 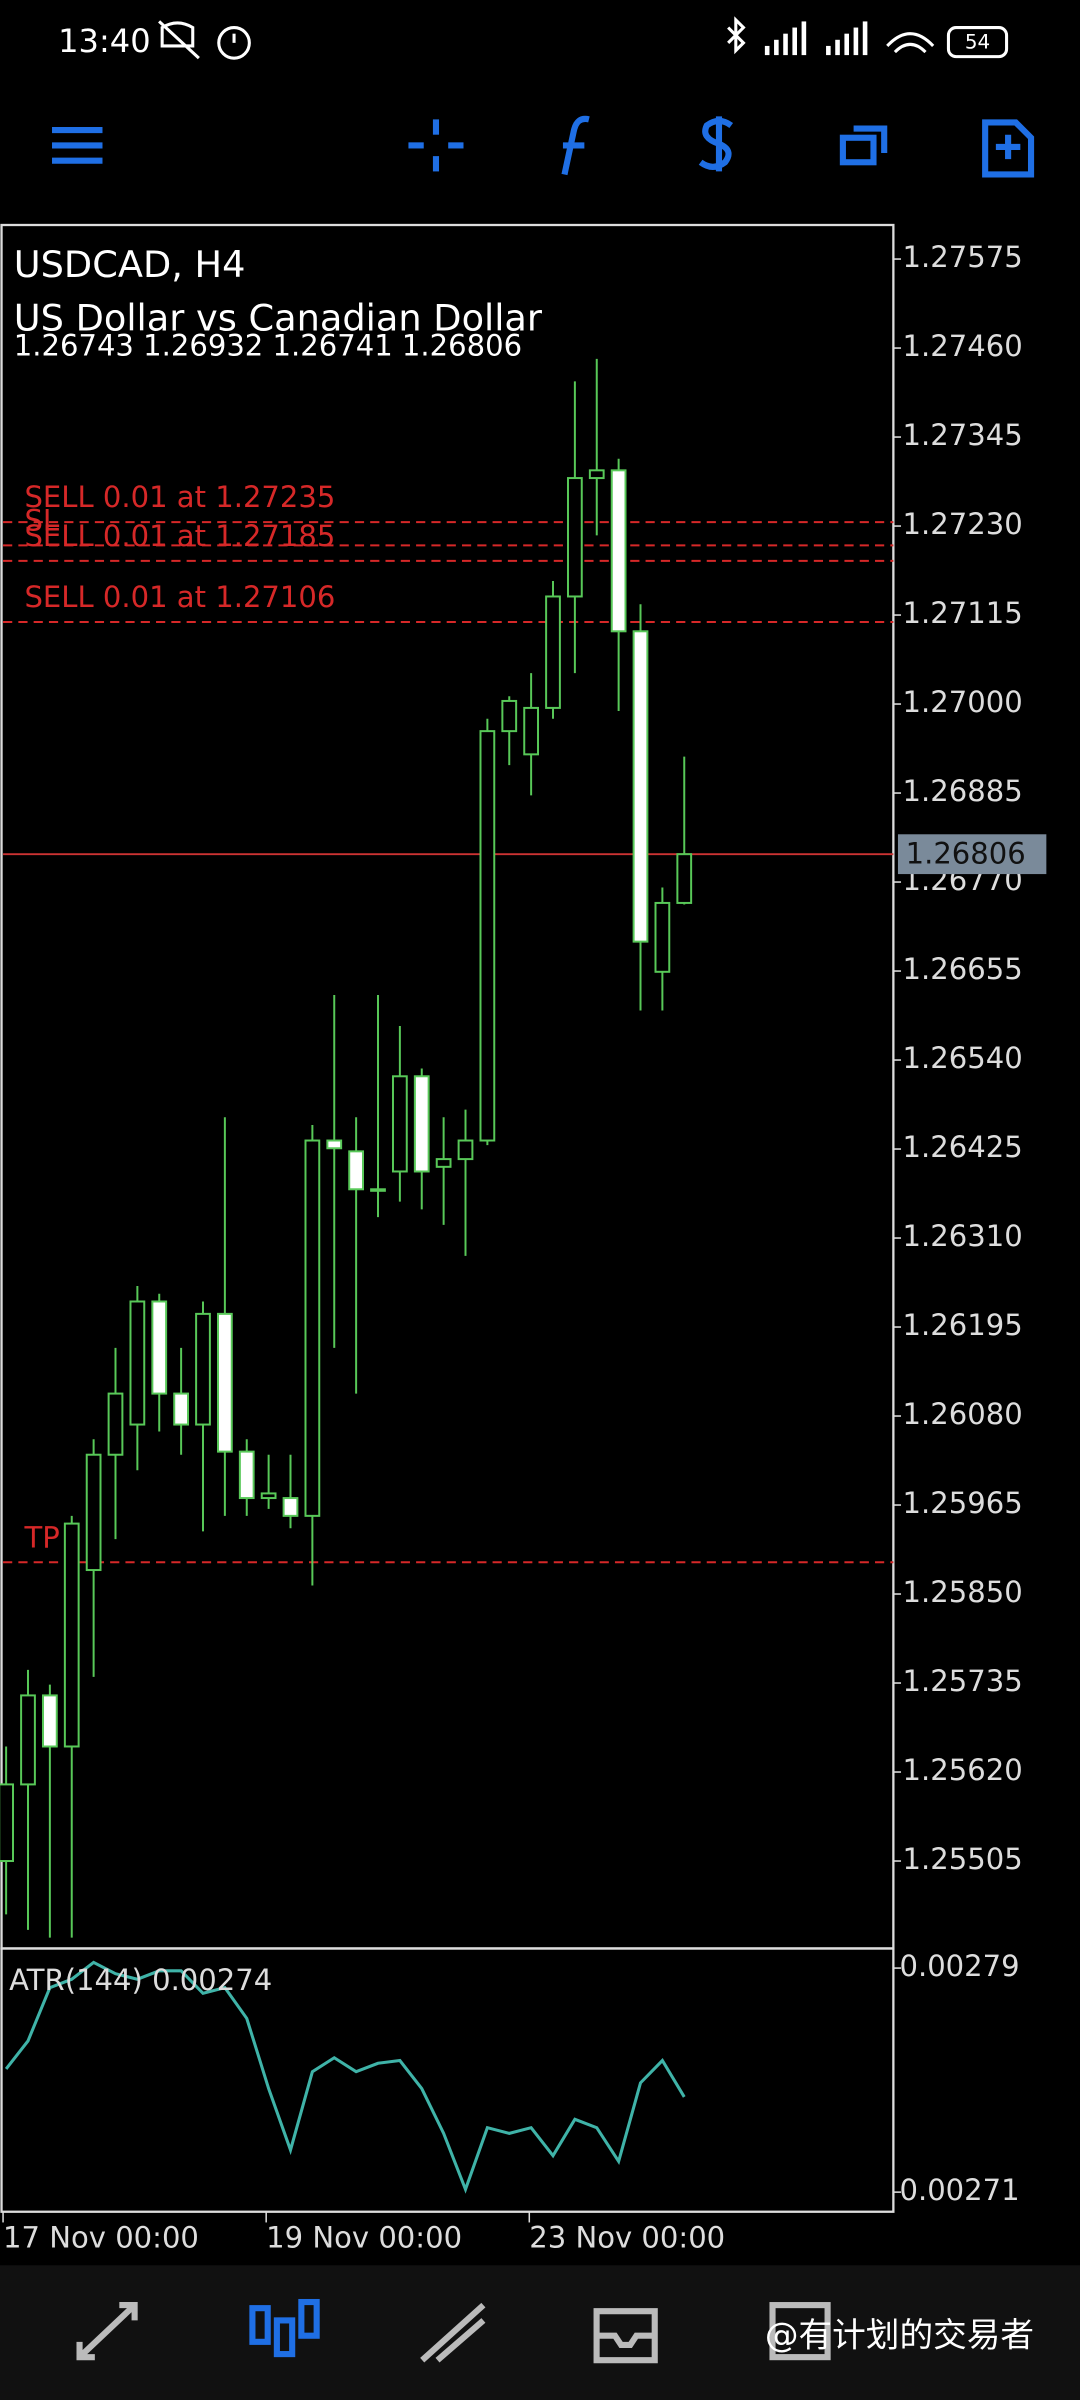 What do you see at coordinates (963, 1414) in the screenshot?
I see `y-tick-label: 1.26080` at bounding box center [963, 1414].